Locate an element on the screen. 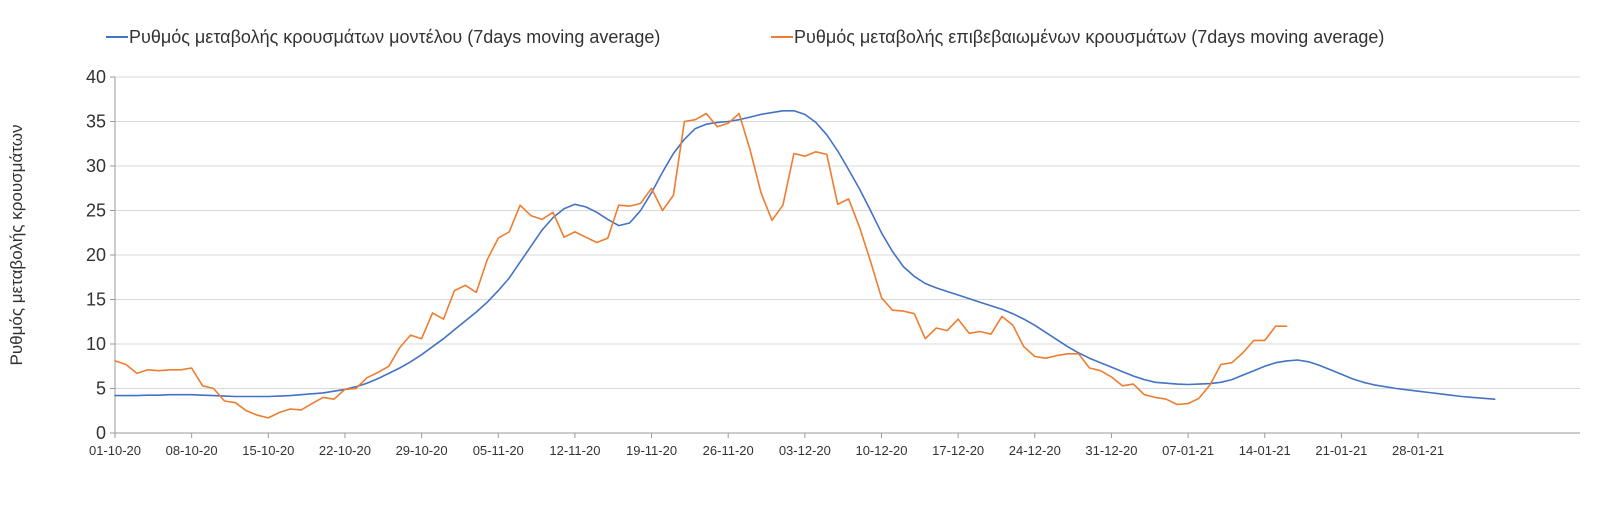  x-tick-label: 10-12-20 is located at coordinates (881, 450).